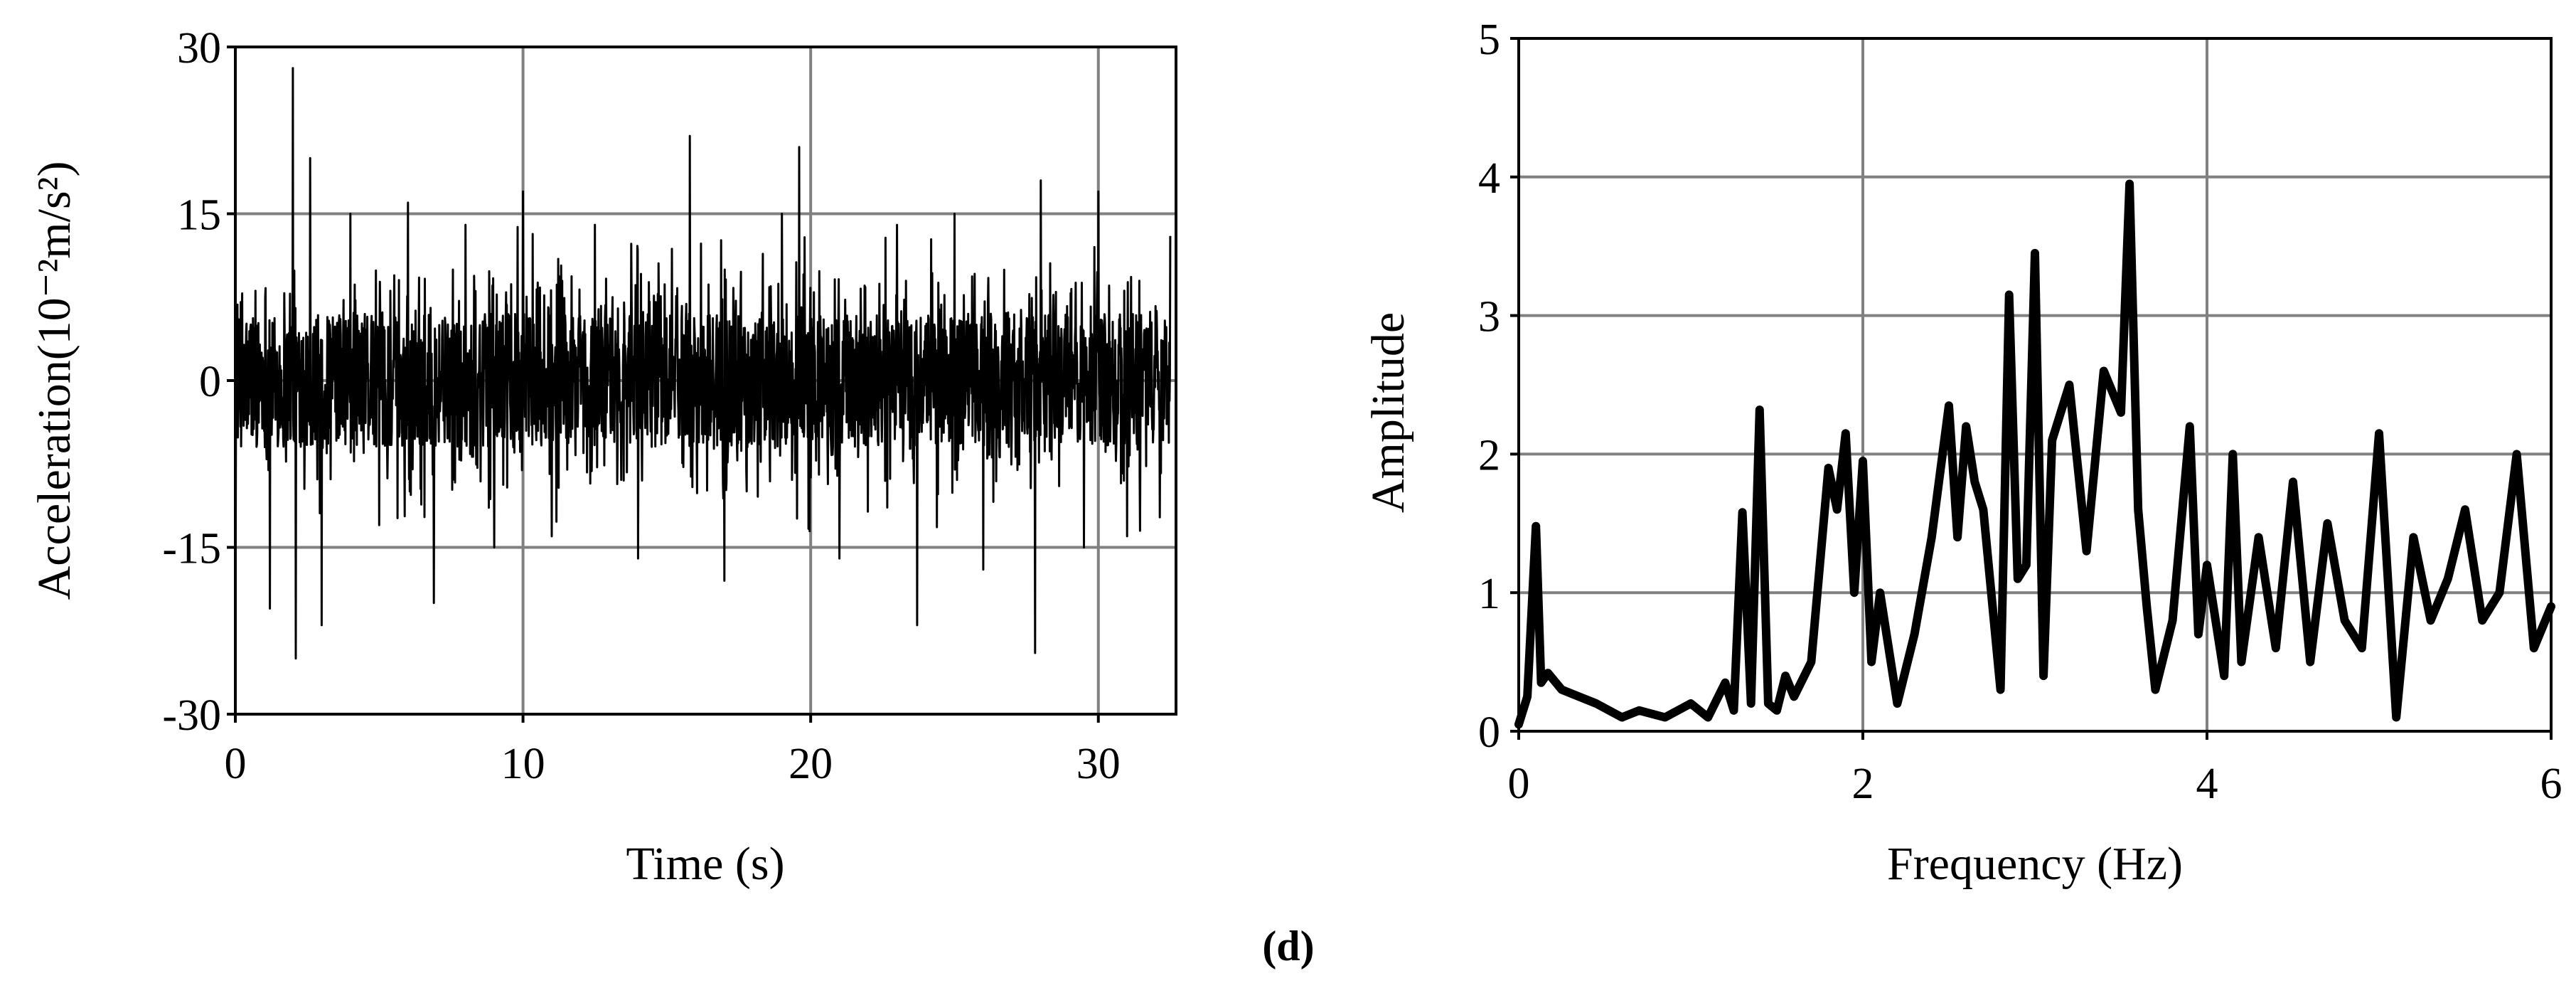  Describe the element at coordinates (1863, 784) in the screenshot. I see `x-tick-label: 2` at that location.